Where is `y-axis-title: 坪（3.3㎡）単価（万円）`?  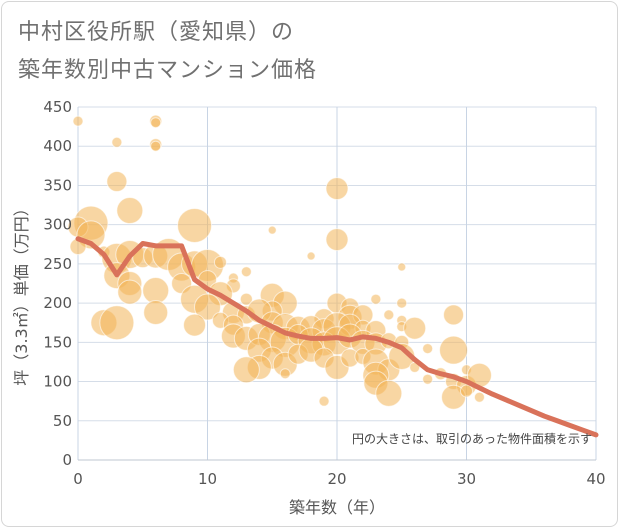 y-axis-title: 坪（3.3㎡）単価（万円） is located at coordinates (21, 292).